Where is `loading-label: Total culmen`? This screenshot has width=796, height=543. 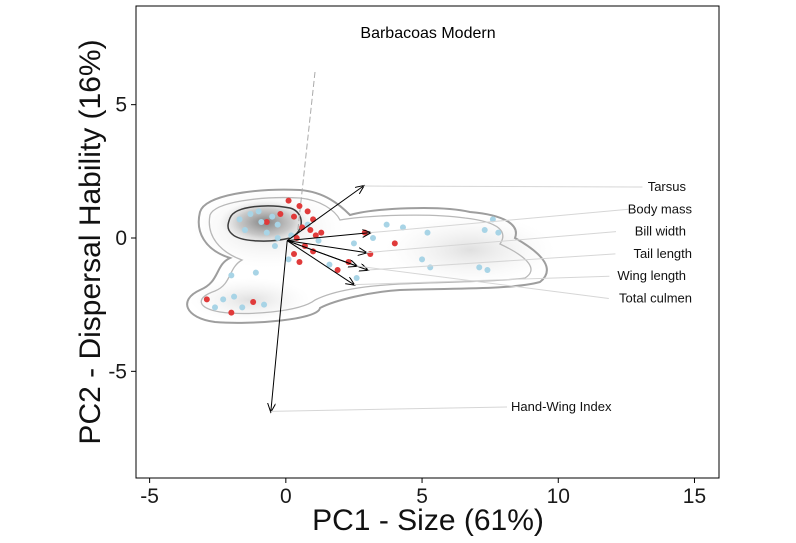 loading-label: Total culmen is located at coordinates (655, 298).